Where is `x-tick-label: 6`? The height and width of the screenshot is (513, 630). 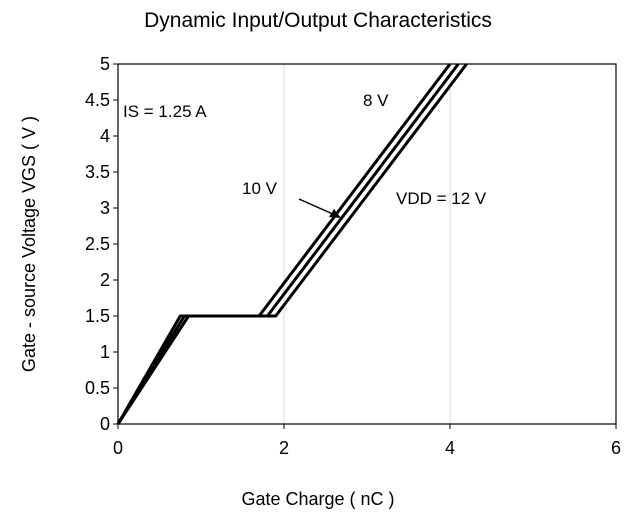 x-tick-label: 6 is located at coordinates (616, 448).